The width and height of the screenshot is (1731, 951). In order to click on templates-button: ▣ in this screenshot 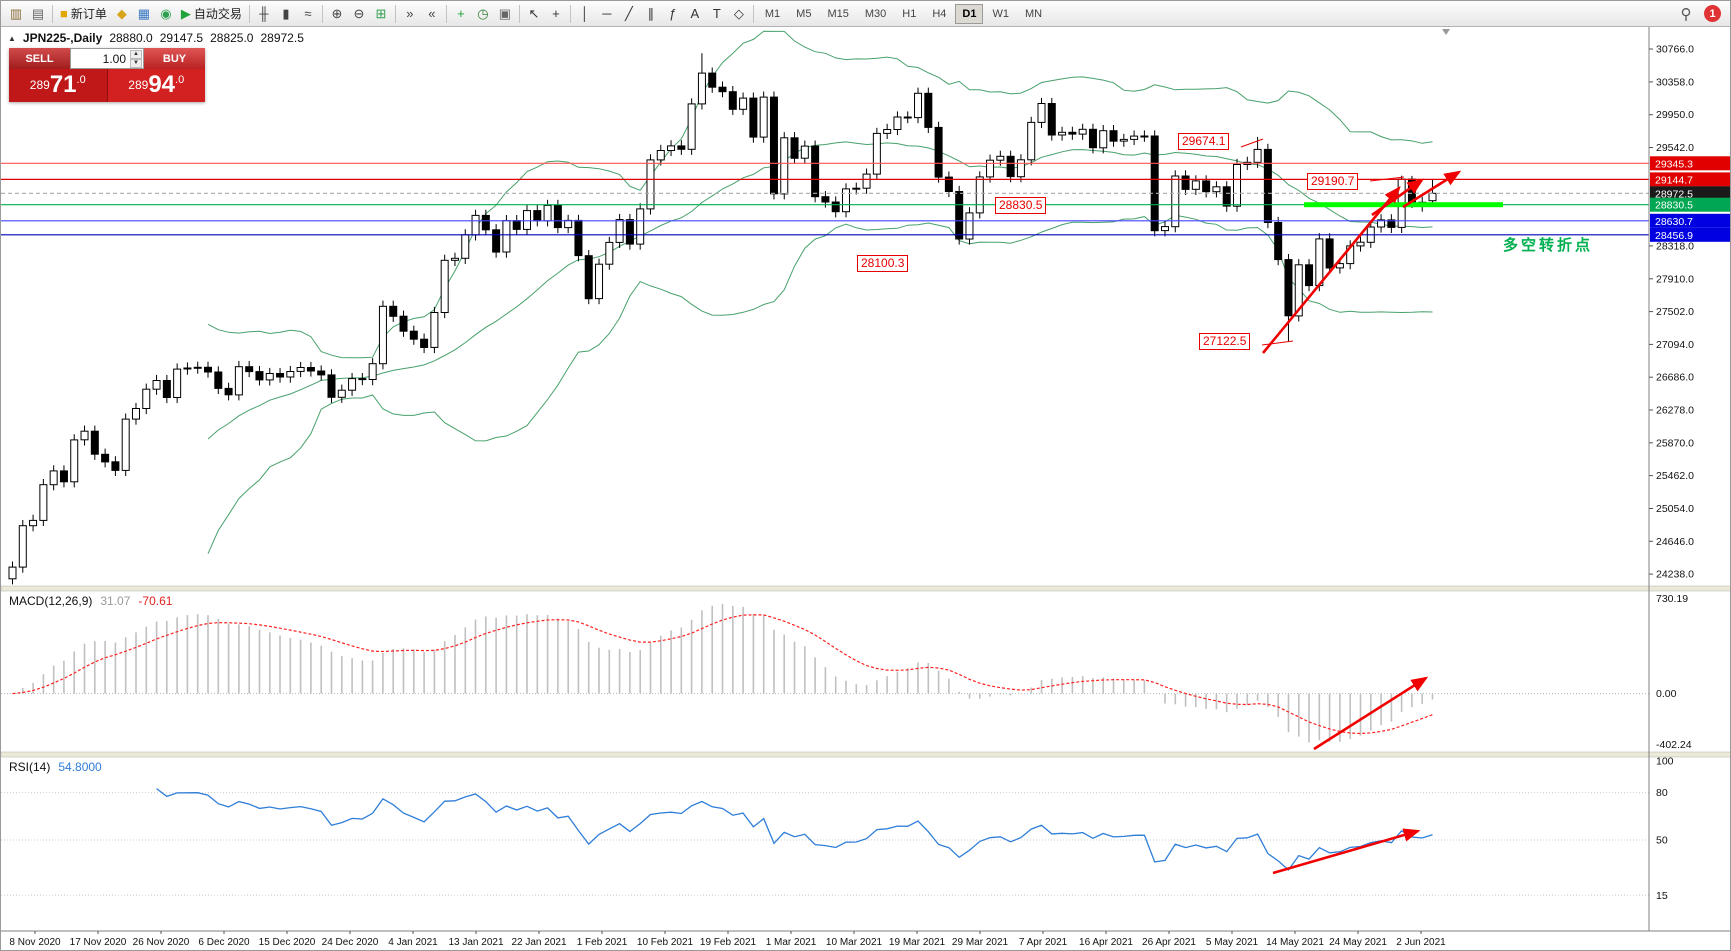, I will do `click(505, 14)`.